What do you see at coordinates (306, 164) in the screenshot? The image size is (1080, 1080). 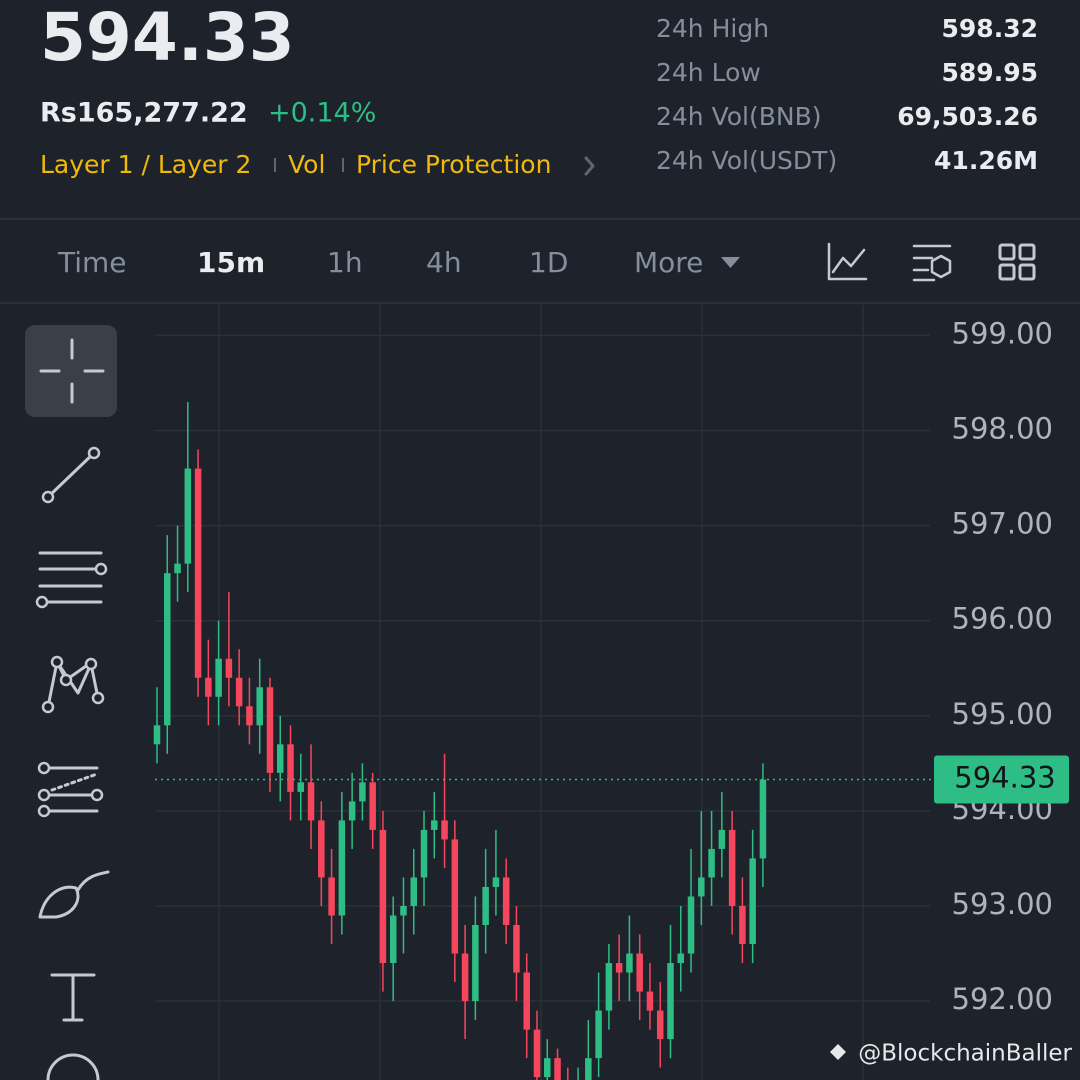 I see `tag: Vol` at bounding box center [306, 164].